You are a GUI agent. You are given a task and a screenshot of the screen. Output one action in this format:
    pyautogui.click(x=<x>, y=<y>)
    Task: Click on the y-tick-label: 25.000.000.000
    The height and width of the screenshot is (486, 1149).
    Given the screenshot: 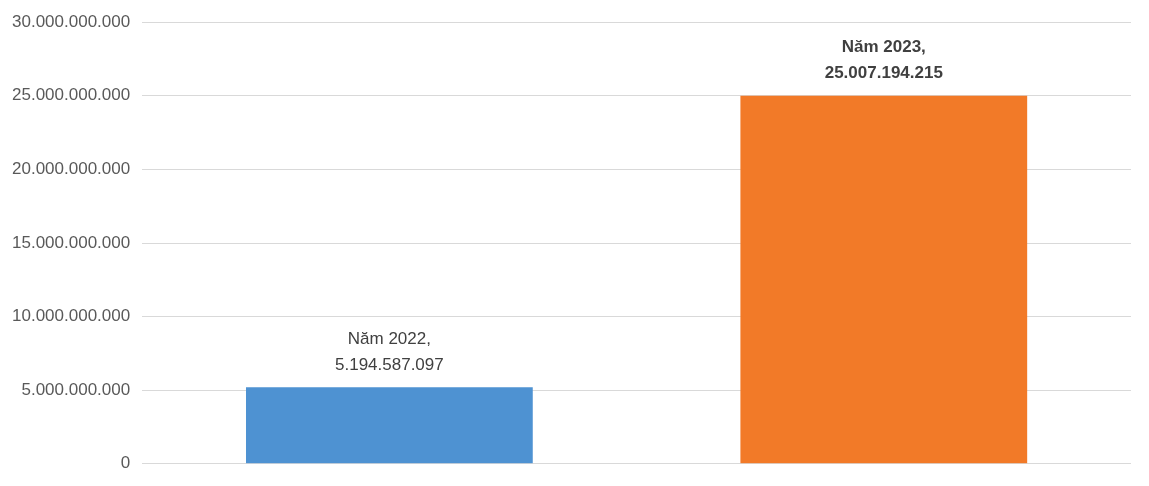 What is the action you would take?
    pyautogui.click(x=71, y=95)
    